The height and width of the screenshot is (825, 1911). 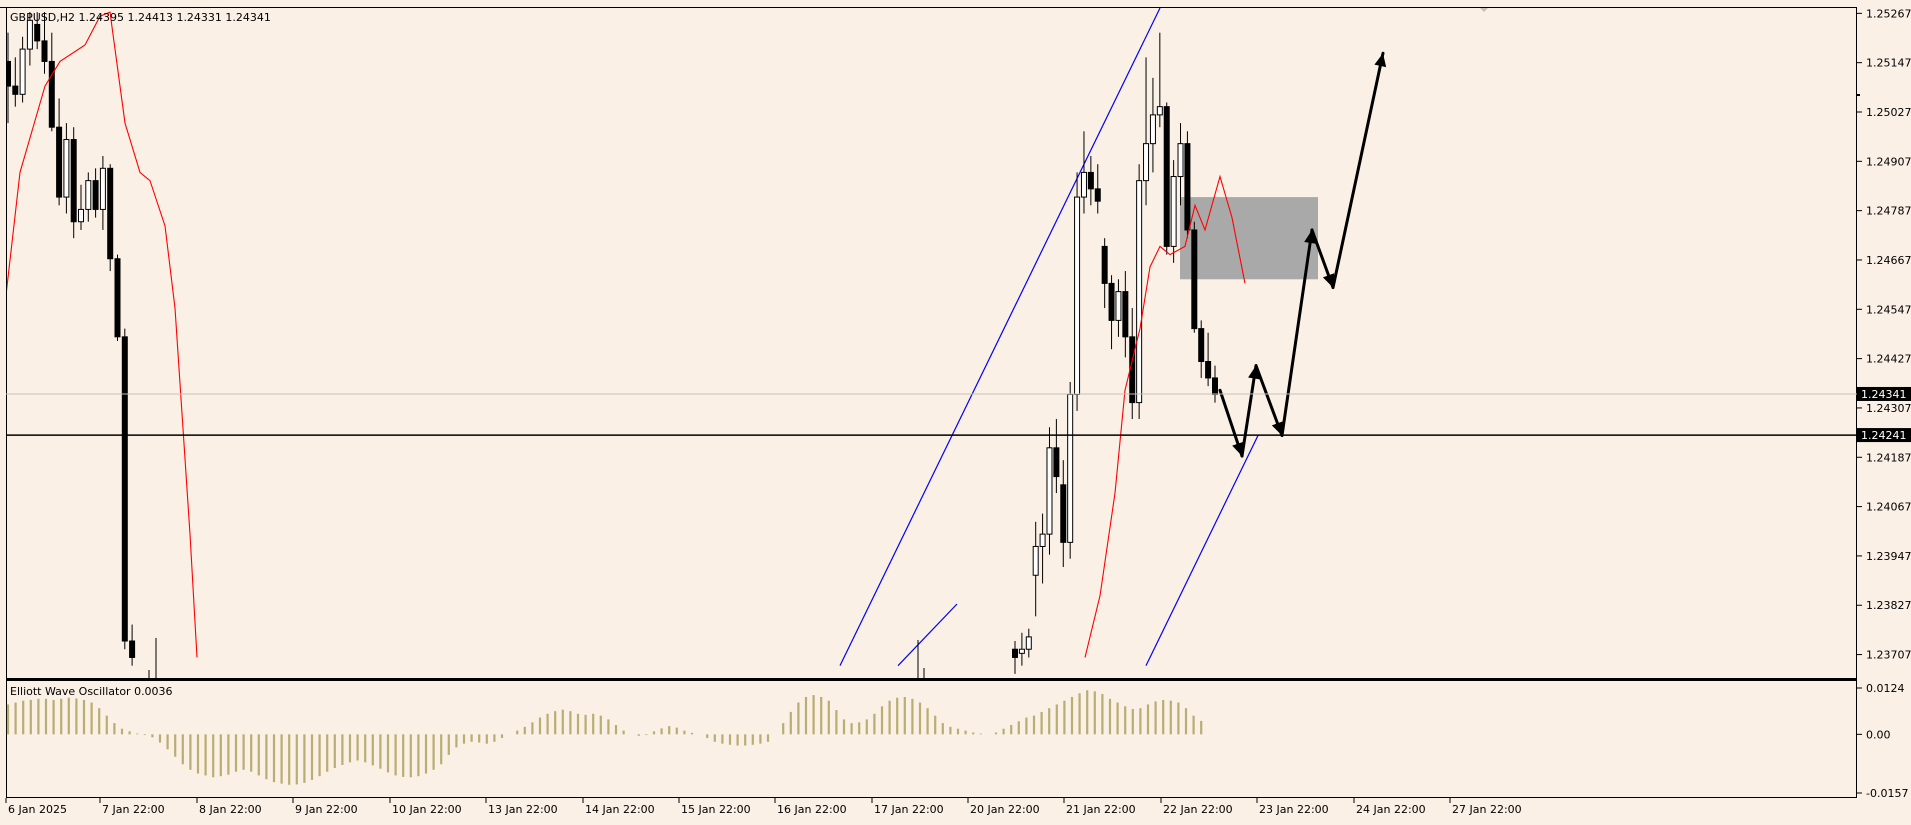 I want to click on support-price-label: 1.24241, so click(x=1884, y=435).